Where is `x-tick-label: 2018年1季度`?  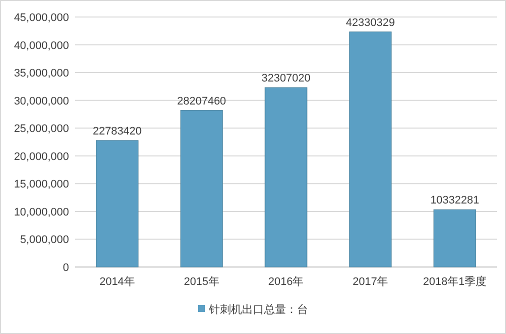 x-tick-label: 2018年1季度 is located at coordinates (455, 281).